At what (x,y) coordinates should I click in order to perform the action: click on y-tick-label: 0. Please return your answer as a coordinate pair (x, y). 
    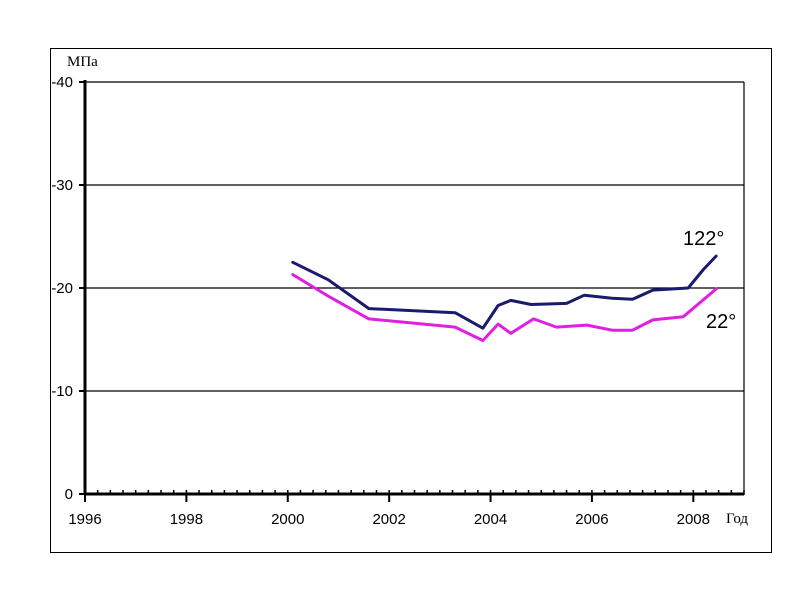
    Looking at the image, I should click on (69, 494).